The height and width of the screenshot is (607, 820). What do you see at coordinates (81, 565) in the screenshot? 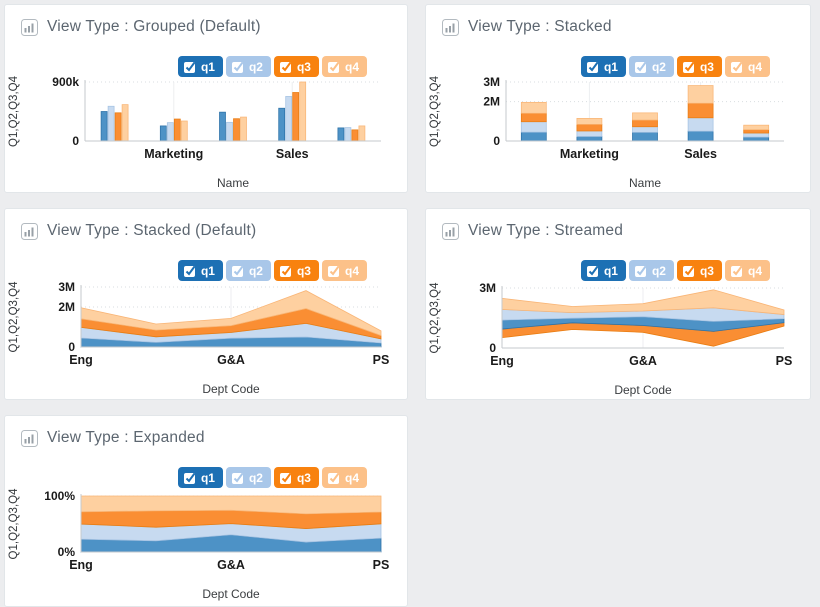
I see `x-tick-label: Eng` at bounding box center [81, 565].